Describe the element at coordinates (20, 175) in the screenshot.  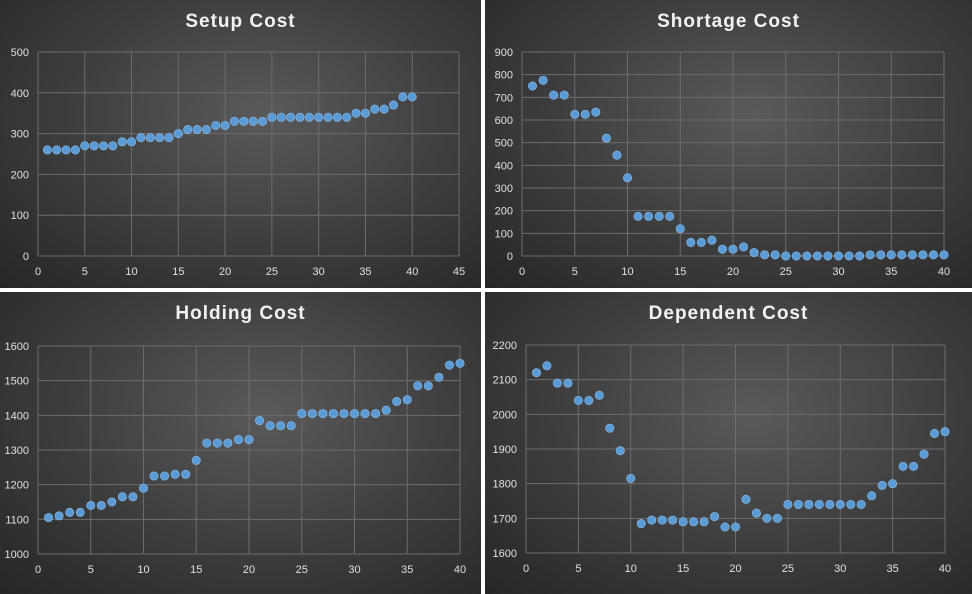
I see `y-tick-label: 200` at that location.